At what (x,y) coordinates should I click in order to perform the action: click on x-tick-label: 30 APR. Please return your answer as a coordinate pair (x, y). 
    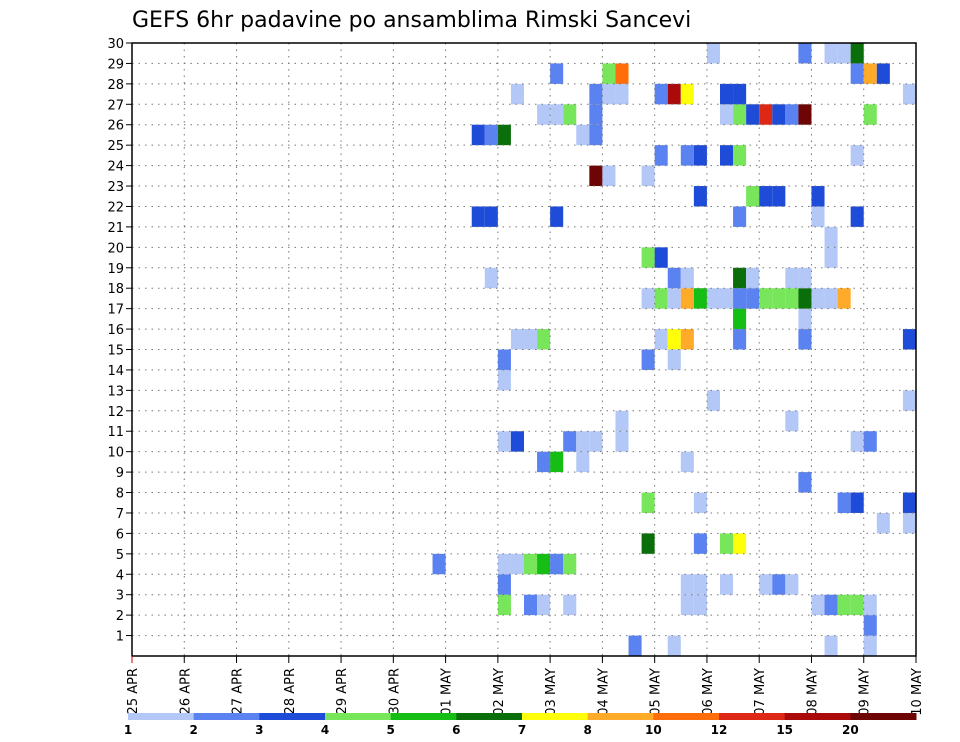
    Looking at the image, I should click on (394, 691).